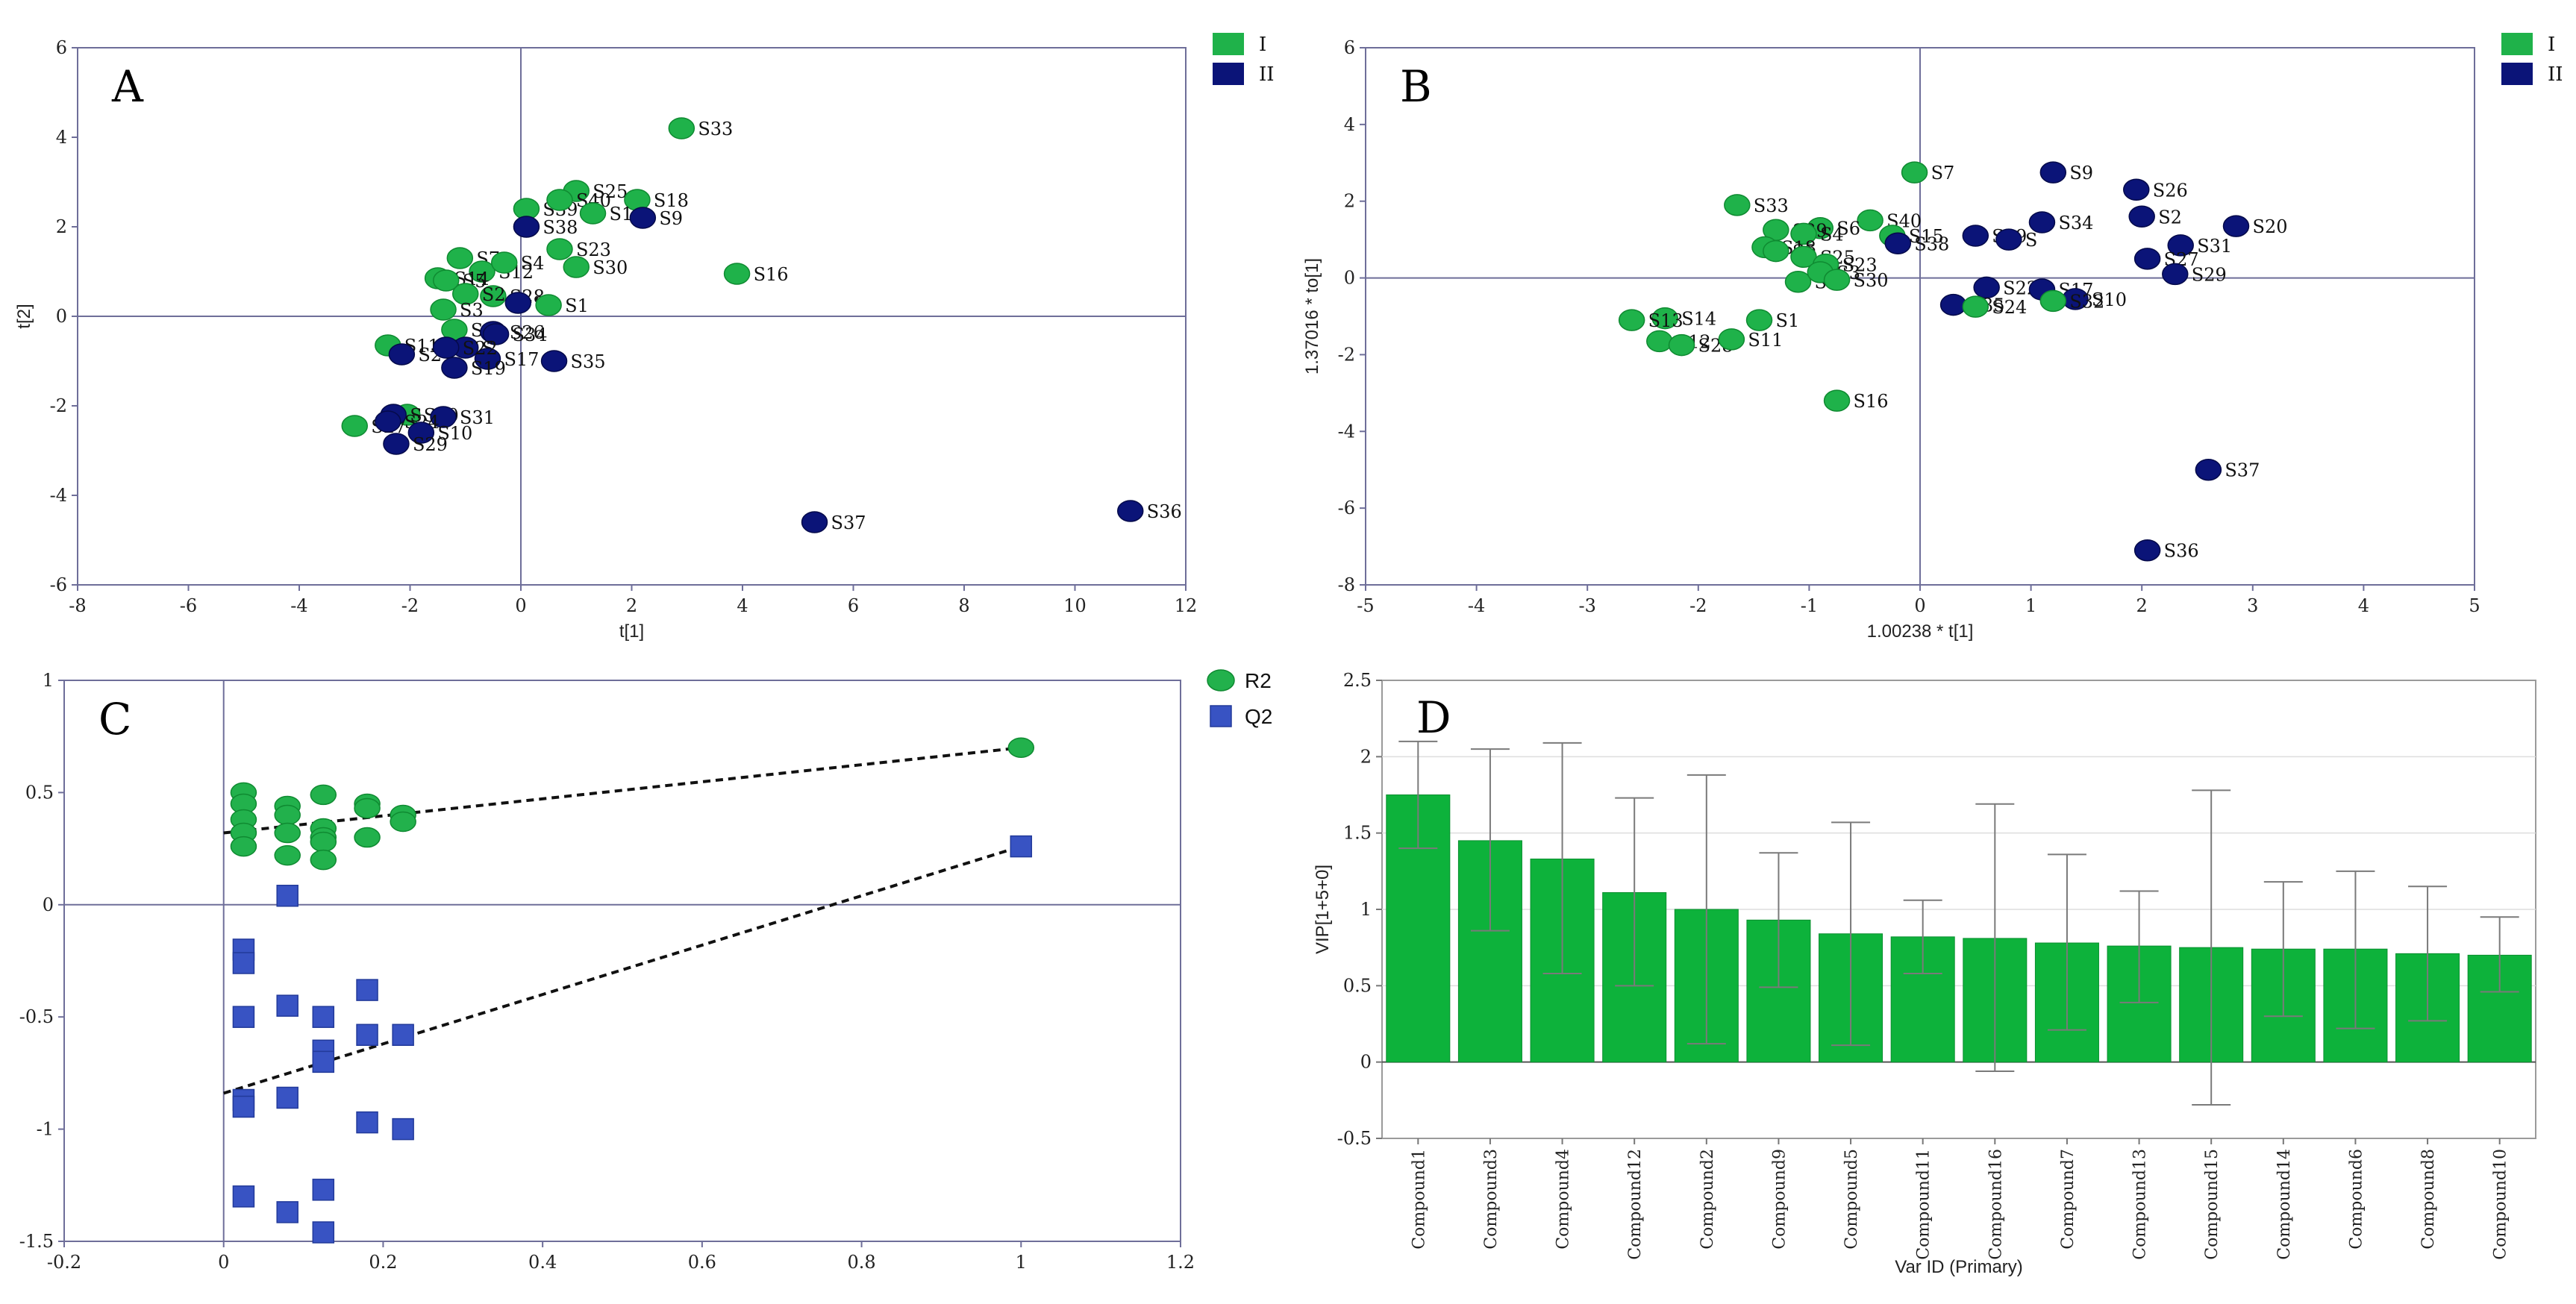  Describe the element at coordinates (848, 522) in the screenshot. I see `sample-label: S37` at that location.